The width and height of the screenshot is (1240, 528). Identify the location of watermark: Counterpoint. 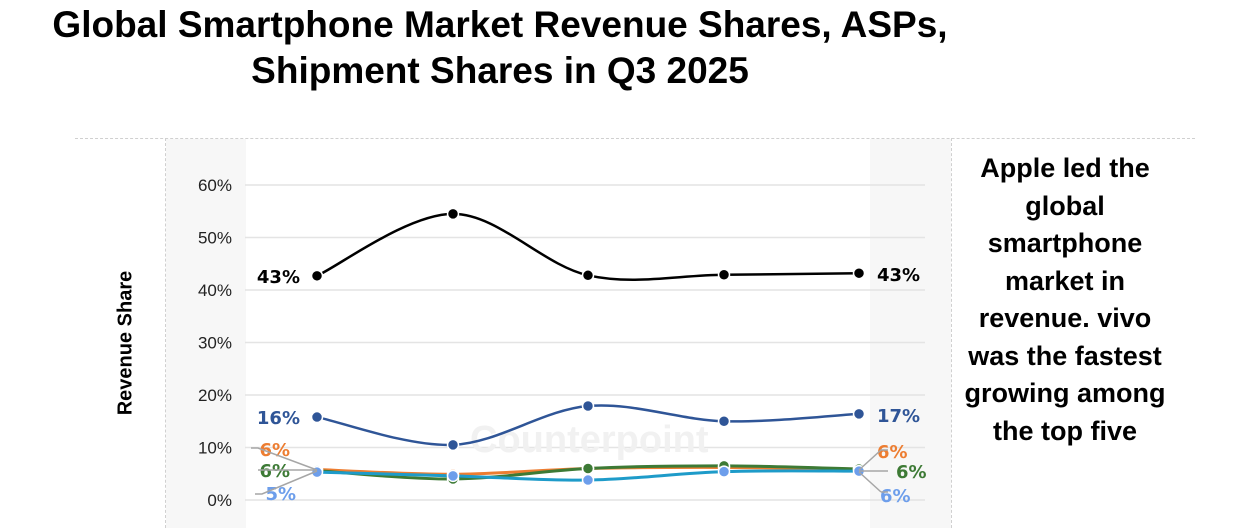
(589, 440).